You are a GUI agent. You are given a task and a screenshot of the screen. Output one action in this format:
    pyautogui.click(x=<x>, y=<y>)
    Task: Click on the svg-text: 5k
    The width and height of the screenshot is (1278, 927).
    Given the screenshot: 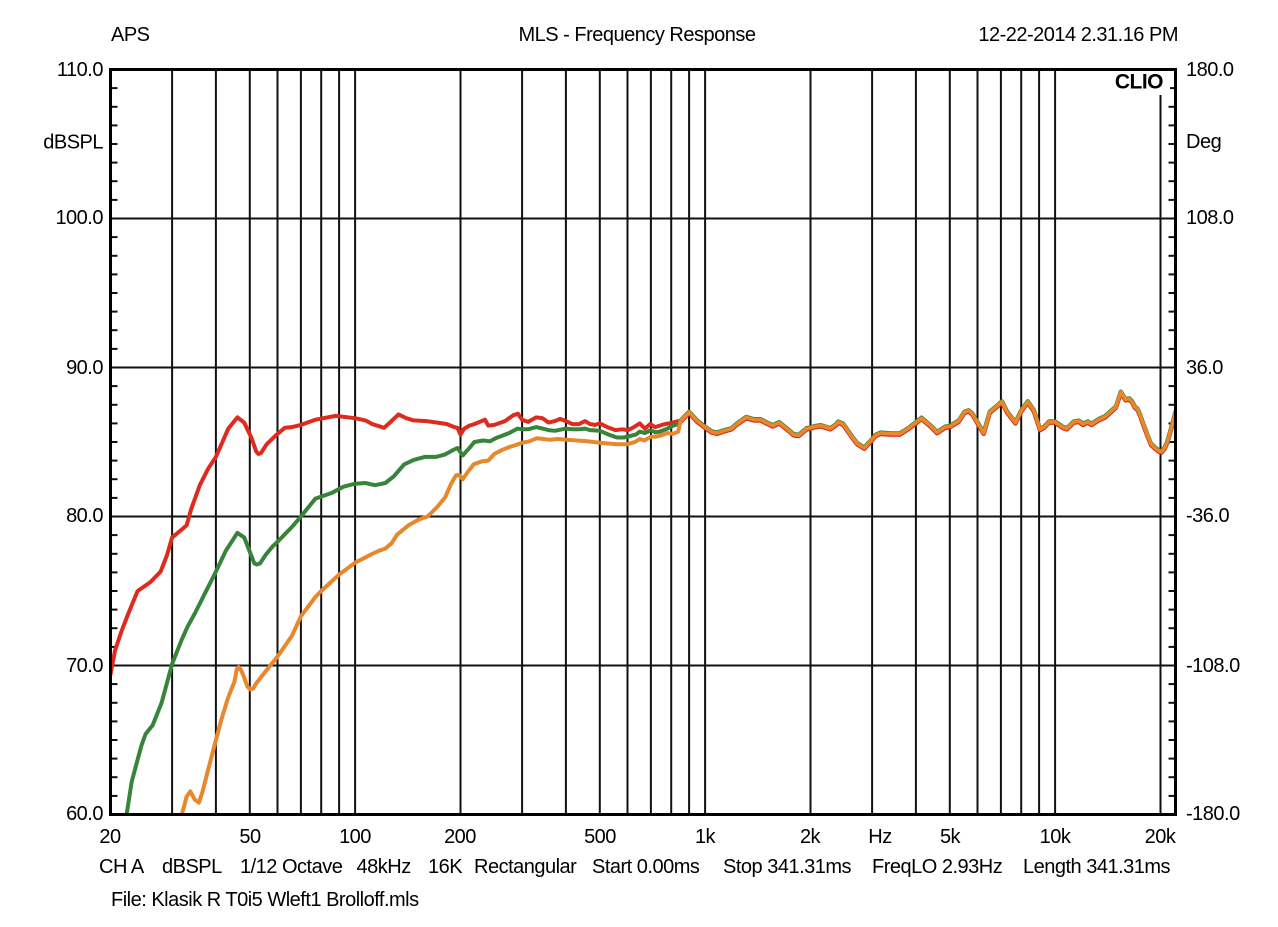 What is the action you would take?
    pyautogui.click(x=951, y=837)
    